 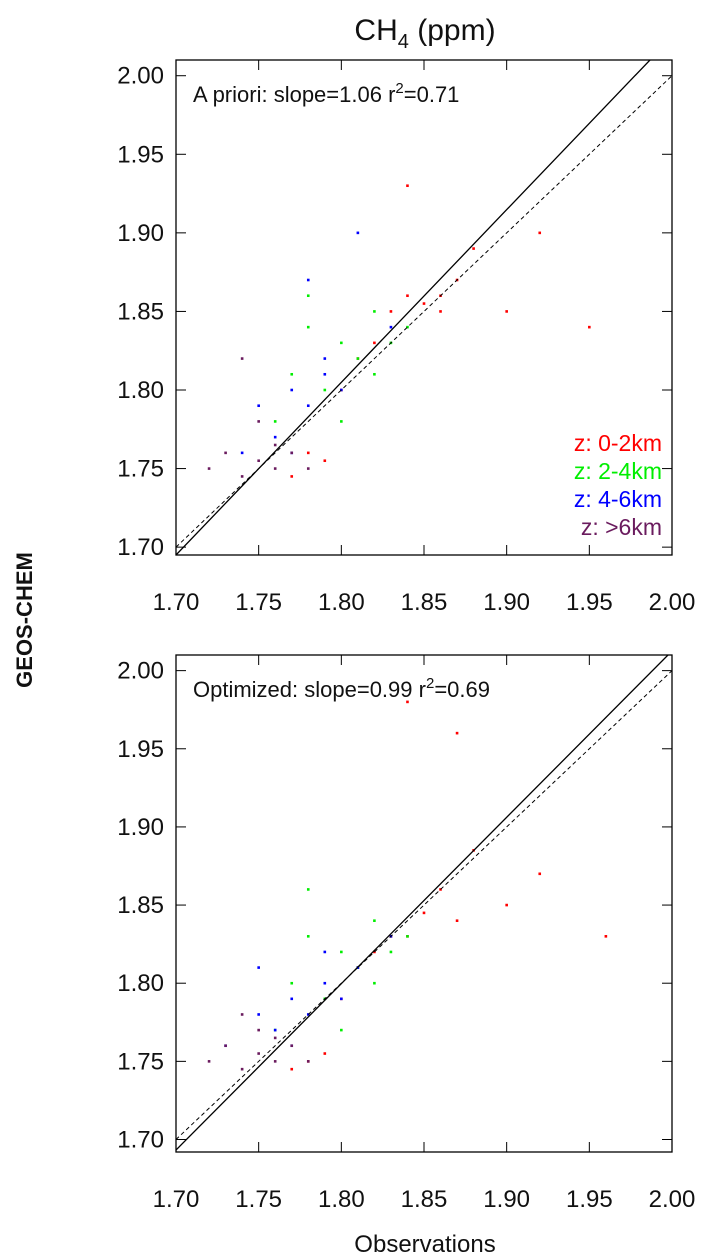 I want to click on annotation: A priori: slope=1.06 r2=0.71, so click(x=326, y=93).